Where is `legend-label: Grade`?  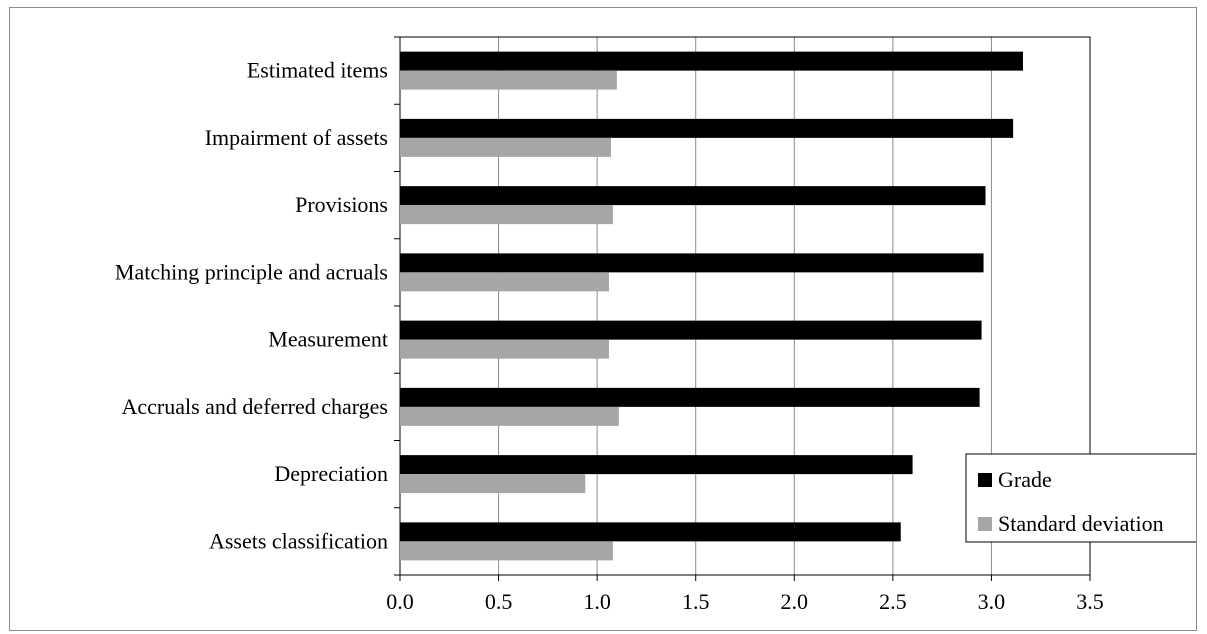 legend-label: Grade is located at coordinates (1025, 479).